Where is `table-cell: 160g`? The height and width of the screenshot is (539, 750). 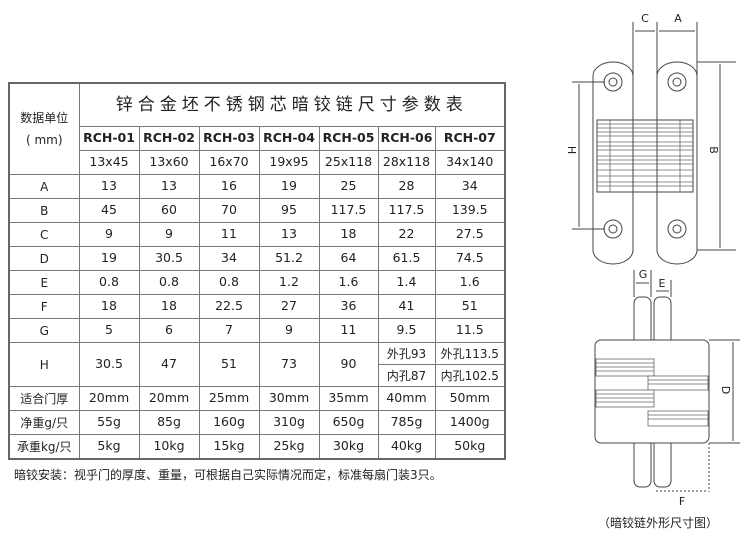
table-cell: 160g is located at coordinates (229, 422).